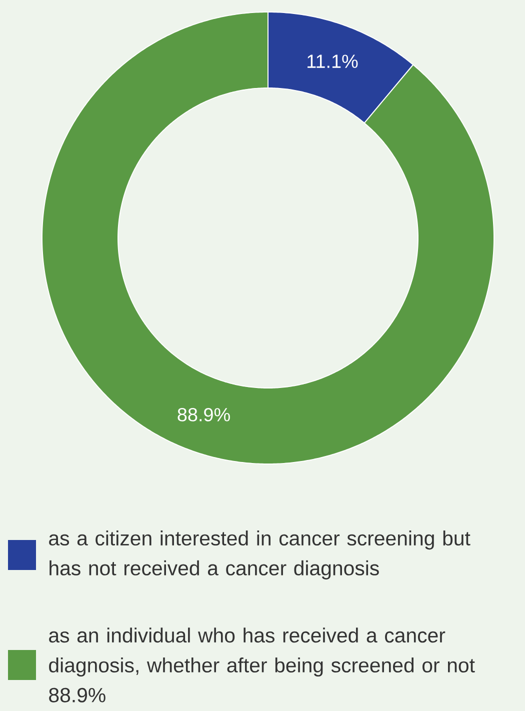  I want to click on data-label: 88.9%, so click(204, 415).